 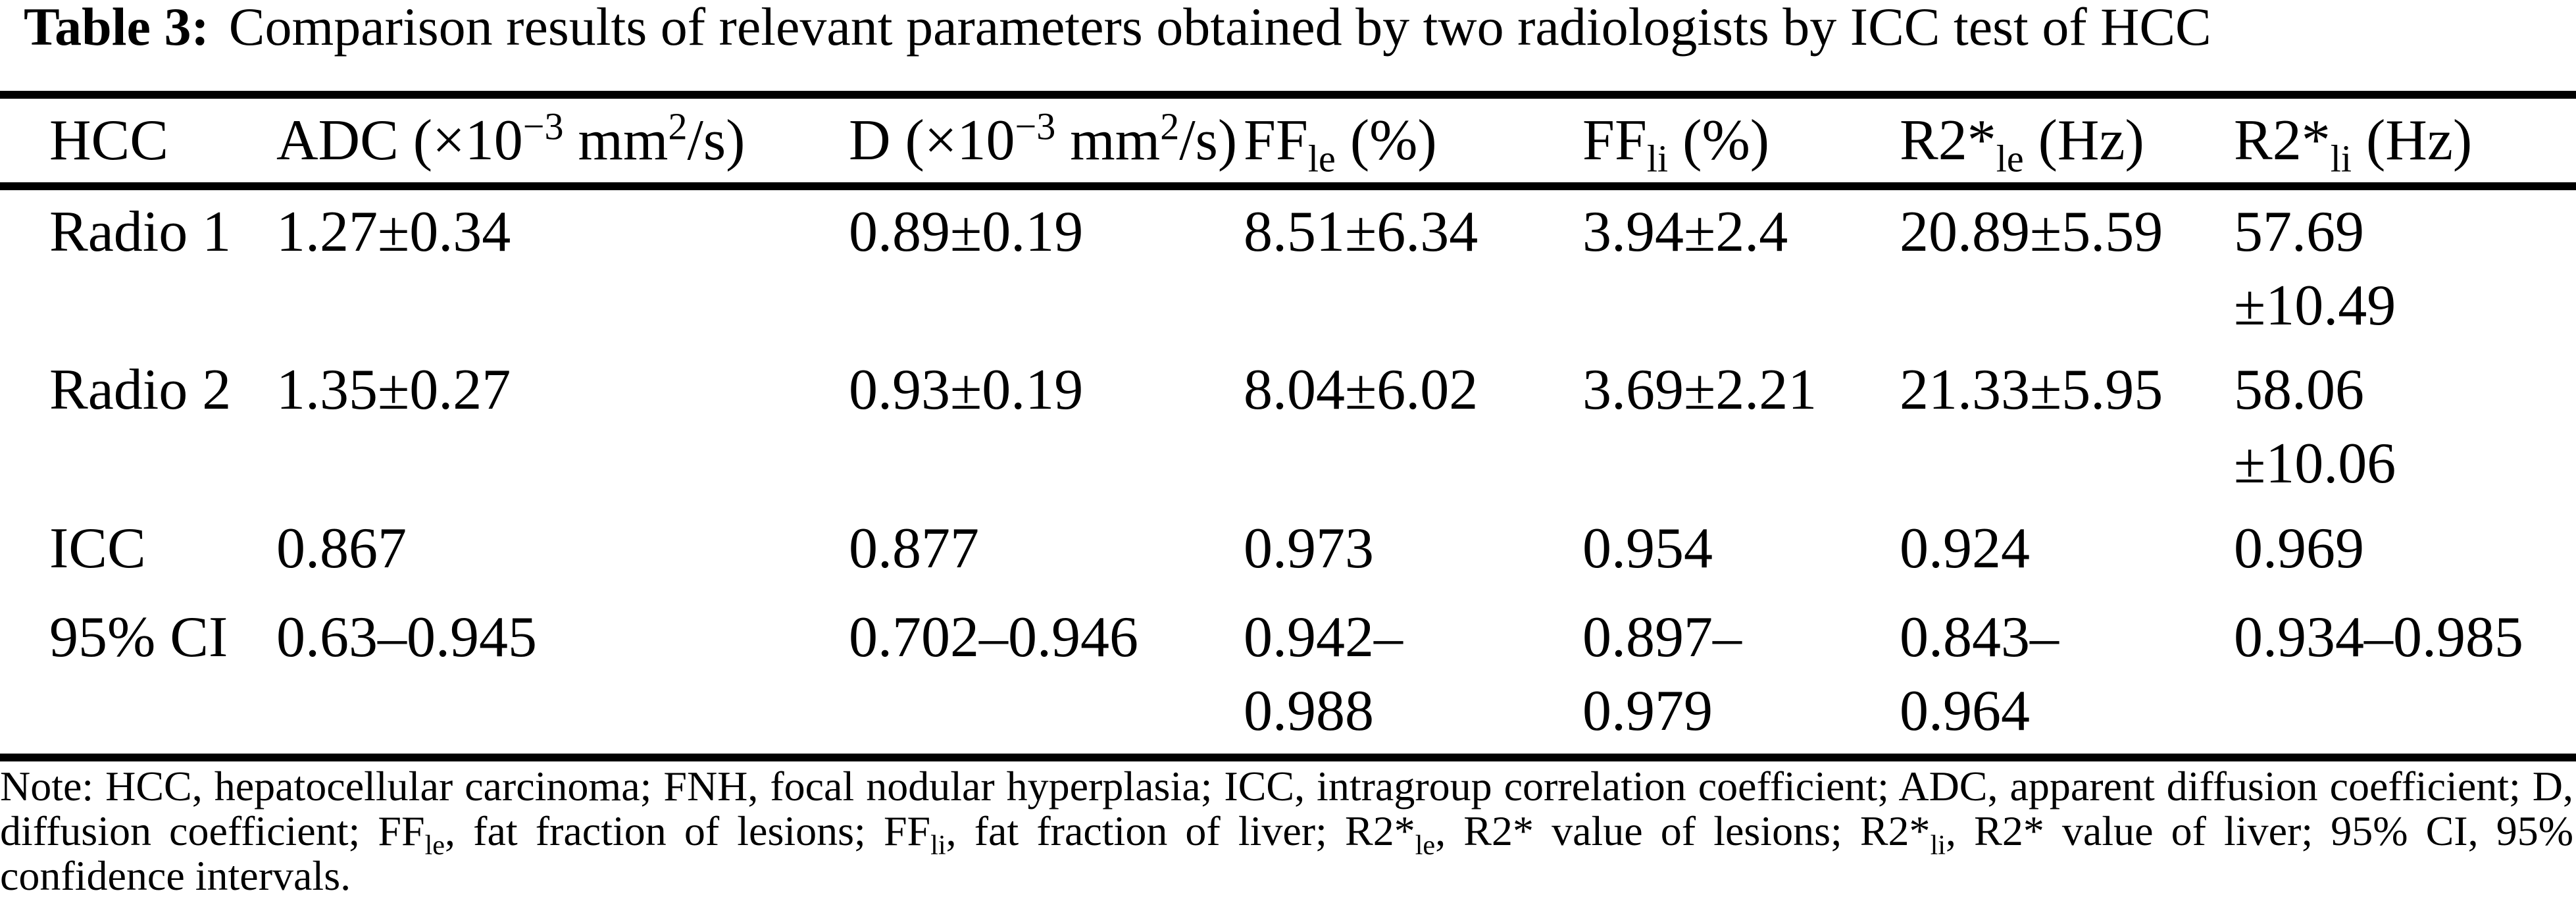 What do you see at coordinates (394, 232) in the screenshot?
I see `cell-adc: 1.27±0.34` at bounding box center [394, 232].